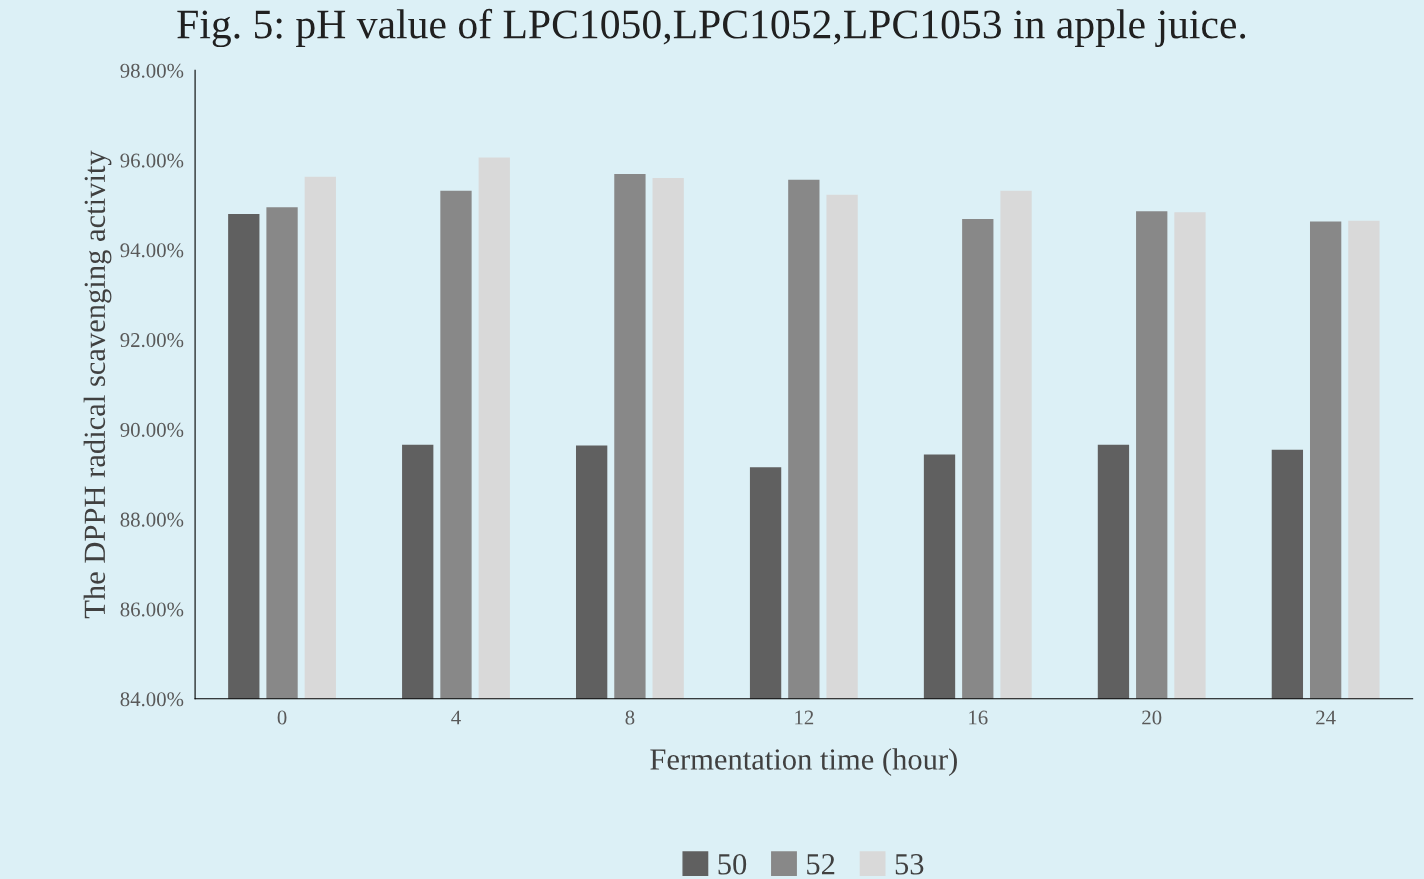 The image size is (1424, 879). Describe the element at coordinates (152, 250) in the screenshot. I see `y-tick-label: 94.00%` at that location.